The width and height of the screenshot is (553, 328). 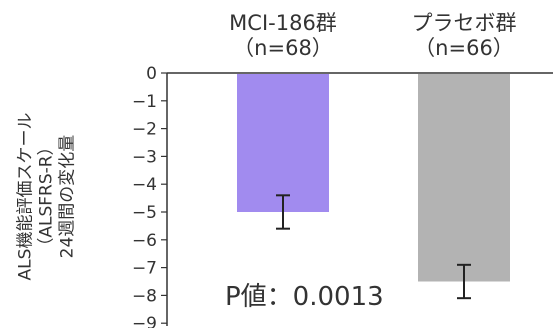 What do you see at coordinates (373, 247) in the screenshot?
I see `error-bars` at bounding box center [373, 247].